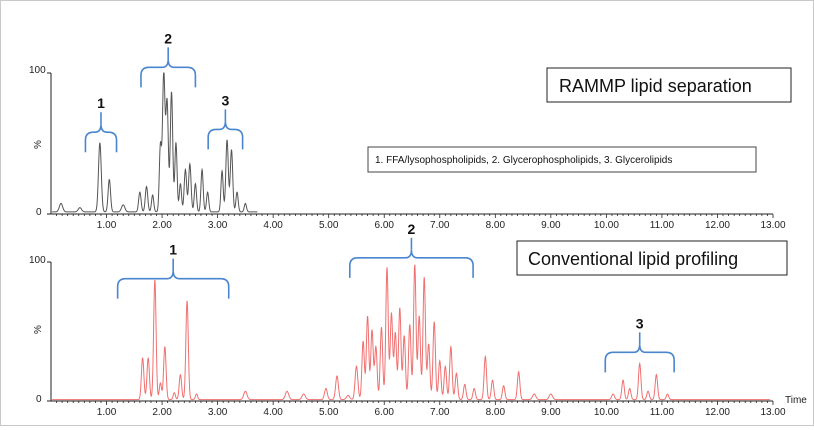  Describe the element at coordinates (717, 412) in the screenshot. I see `bottom-x-tick-label: 12.00` at that location.